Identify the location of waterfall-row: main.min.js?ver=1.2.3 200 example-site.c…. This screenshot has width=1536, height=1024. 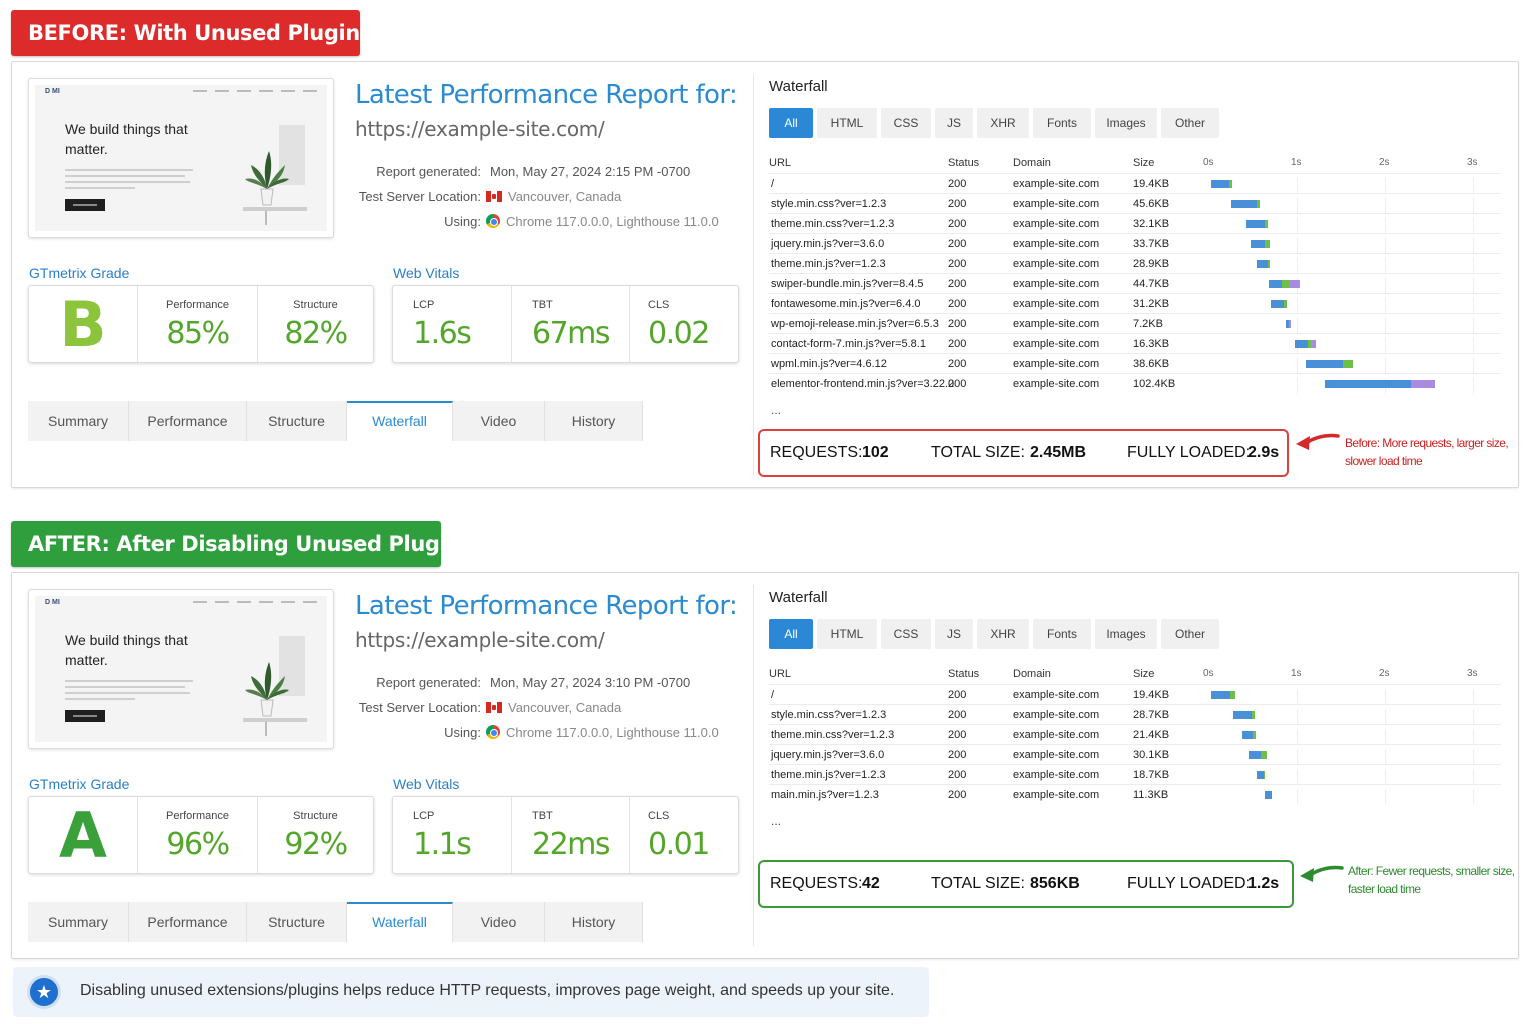
(1135, 794).